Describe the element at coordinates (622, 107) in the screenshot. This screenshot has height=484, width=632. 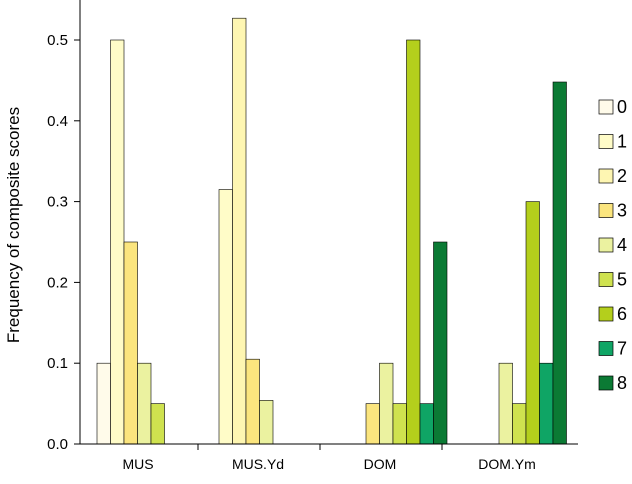
I see `legend-label-0: 0` at that location.